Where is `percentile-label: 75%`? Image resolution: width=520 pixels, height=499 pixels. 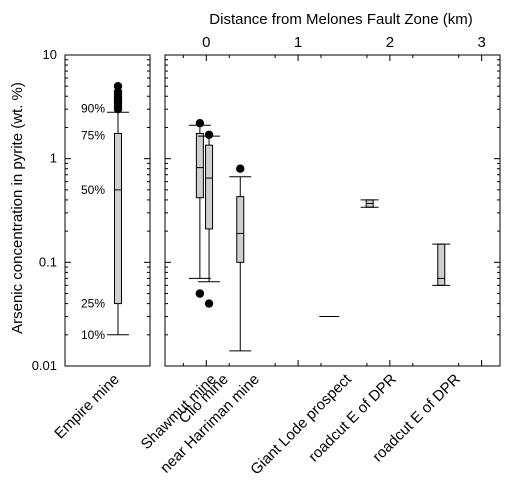 percentile-label: 75% is located at coordinates (93, 135).